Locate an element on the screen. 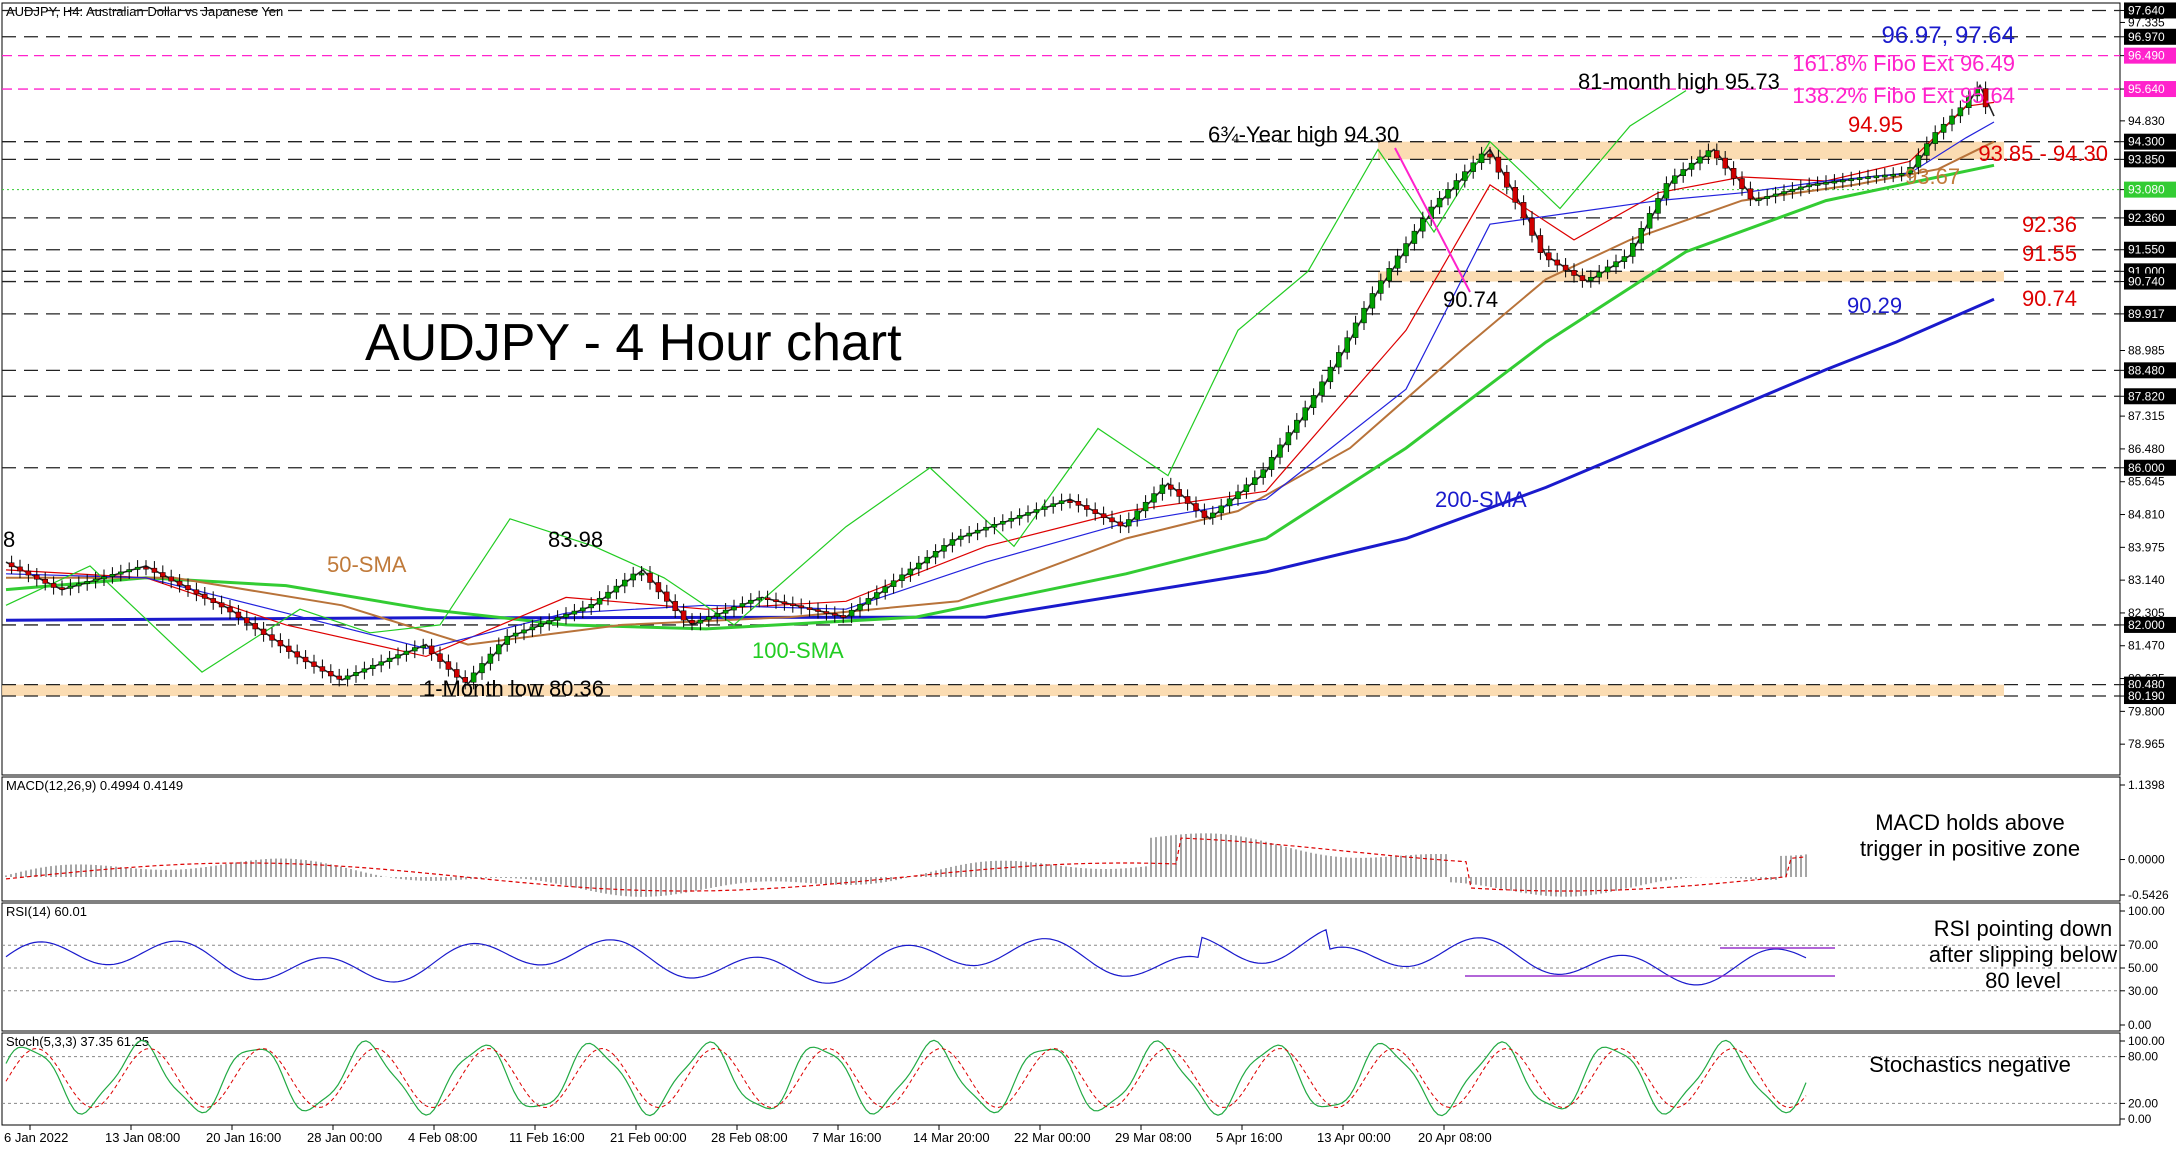 Image resolution: width=2178 pixels, height=1152 pixels. osc-tick-label: 1.1398 is located at coordinates (2146, 785).